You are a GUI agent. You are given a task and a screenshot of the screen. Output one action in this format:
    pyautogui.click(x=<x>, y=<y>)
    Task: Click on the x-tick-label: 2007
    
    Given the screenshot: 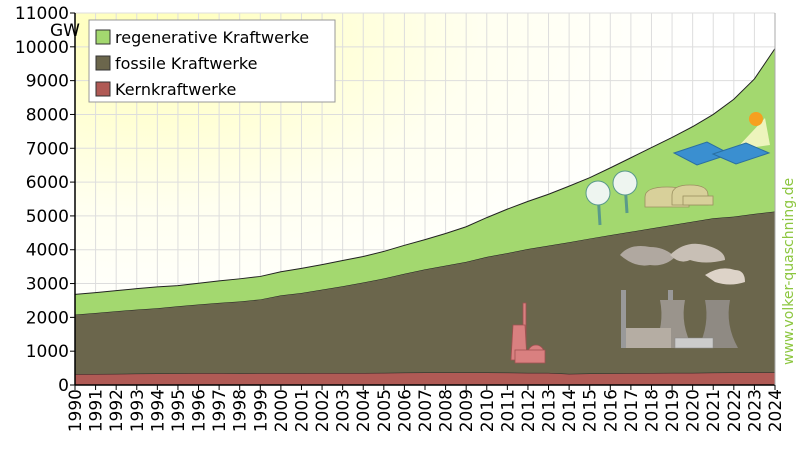 What is the action you would take?
    pyautogui.click(x=426, y=410)
    